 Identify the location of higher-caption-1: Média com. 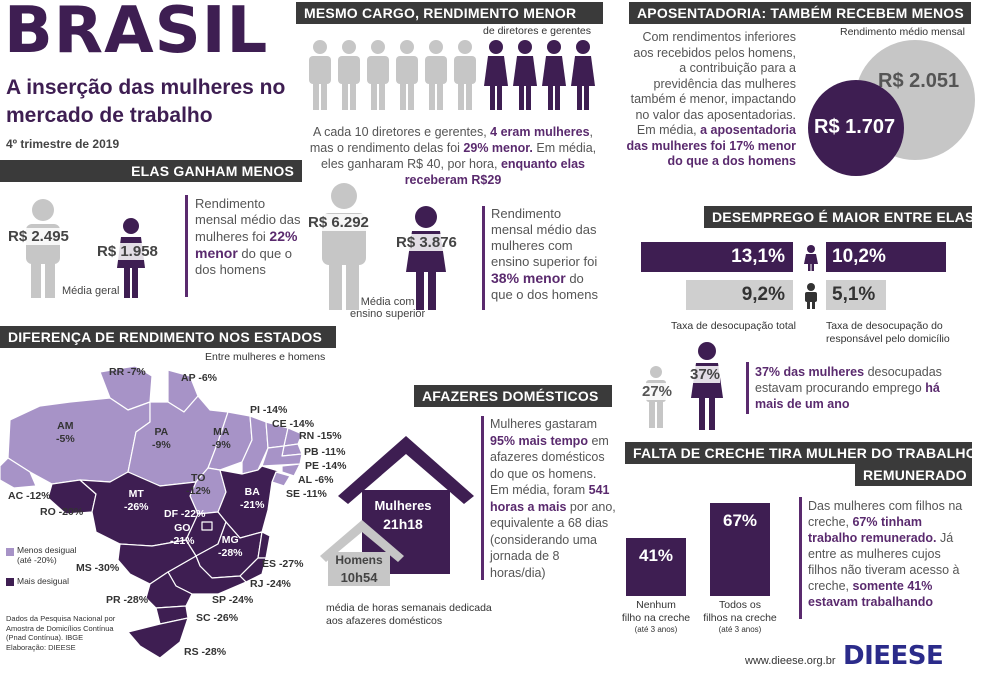
(387, 302).